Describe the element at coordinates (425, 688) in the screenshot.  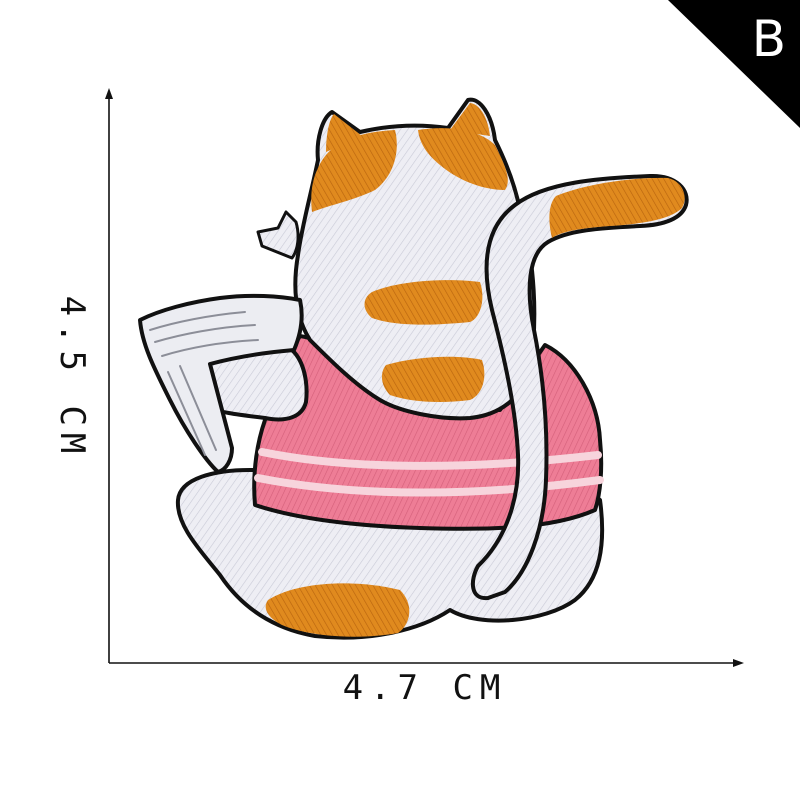
I see `width-dimension-label: 4.7 CM` at that location.